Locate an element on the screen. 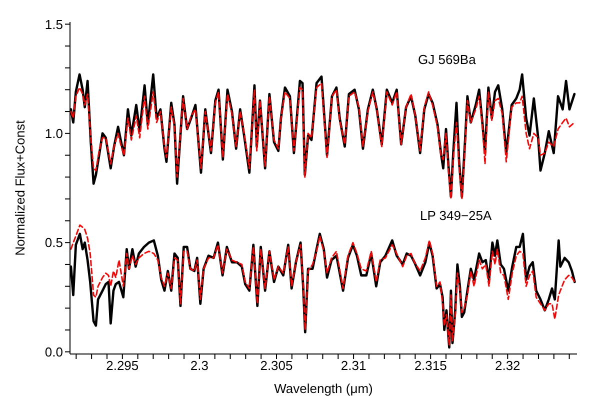 The height and width of the screenshot is (399, 598). y-tick-label: 0.5 is located at coordinates (53, 242).